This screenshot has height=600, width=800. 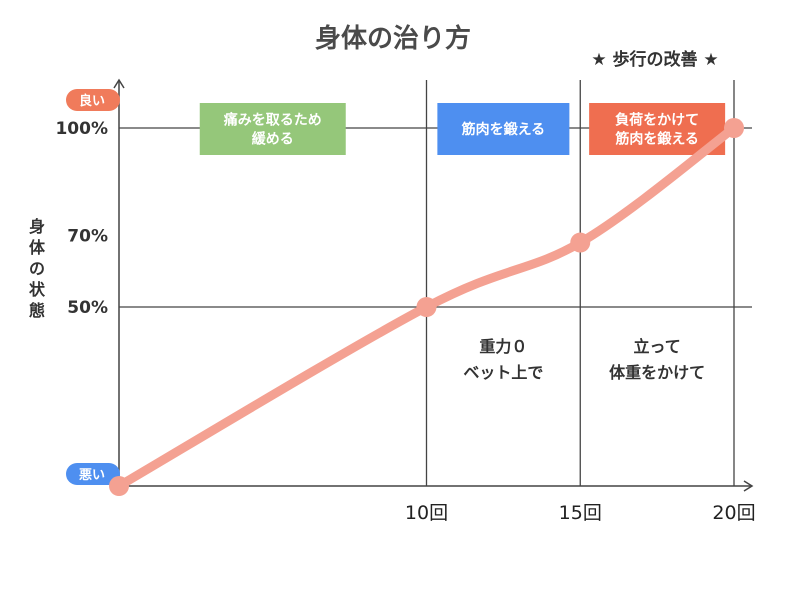 I want to click on bottom-scale-label: 悪い, so click(x=92, y=475).